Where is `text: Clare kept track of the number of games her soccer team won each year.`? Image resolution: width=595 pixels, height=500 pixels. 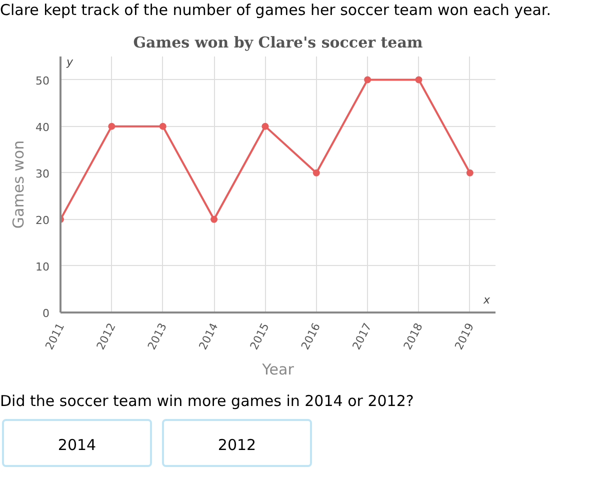
text: Clare kept track of the number of games her soccer team won each year. is located at coordinates (275, 10).